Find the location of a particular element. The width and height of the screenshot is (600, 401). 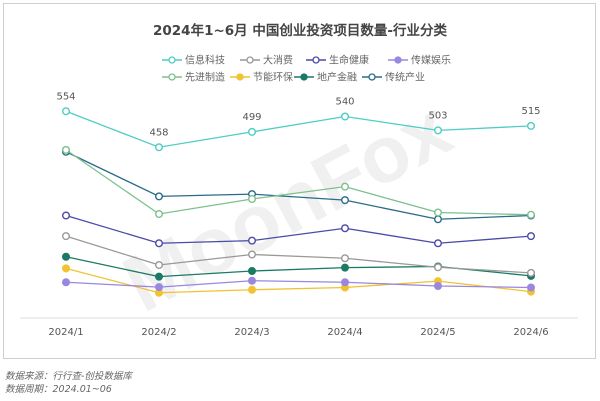

data-period: 数据周期：2024.01~06 is located at coordinates (58, 389).